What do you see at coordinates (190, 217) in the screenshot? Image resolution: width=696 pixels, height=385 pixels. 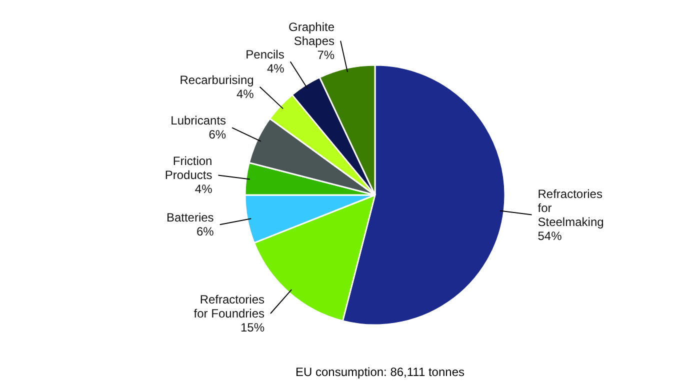 I see `slice-label: Batteries` at bounding box center [190, 217].